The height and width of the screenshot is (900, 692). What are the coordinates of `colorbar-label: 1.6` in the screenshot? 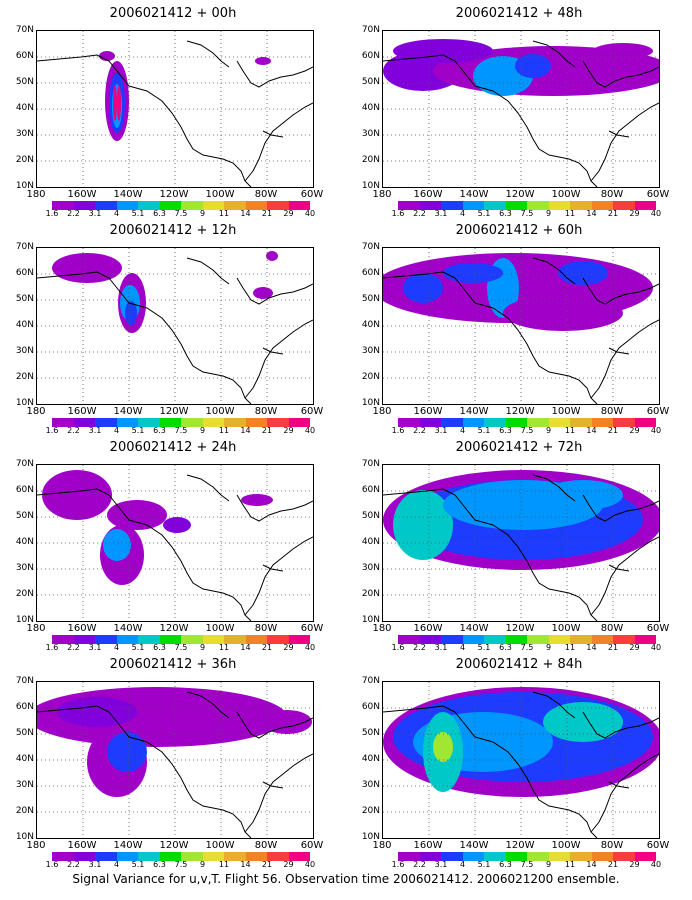 It's located at (398, 213).